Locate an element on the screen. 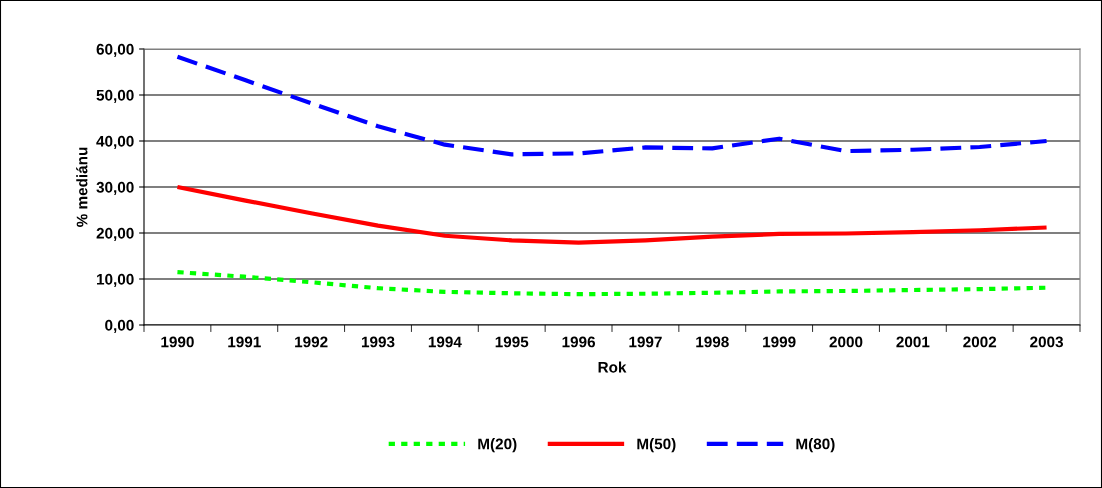  x-tick-label: 1990 is located at coordinates (177, 342).